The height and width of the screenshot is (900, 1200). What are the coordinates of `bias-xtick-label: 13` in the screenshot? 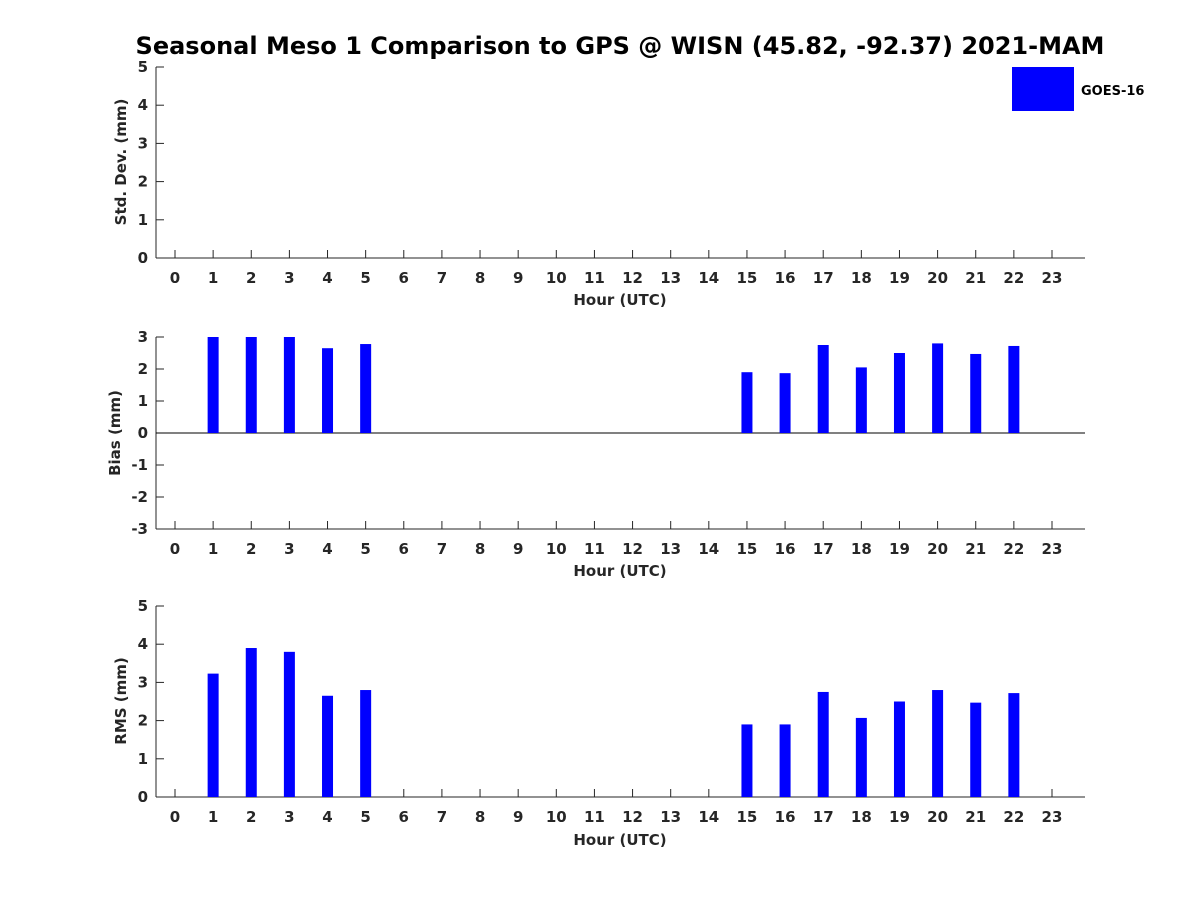 It's located at (670, 549).